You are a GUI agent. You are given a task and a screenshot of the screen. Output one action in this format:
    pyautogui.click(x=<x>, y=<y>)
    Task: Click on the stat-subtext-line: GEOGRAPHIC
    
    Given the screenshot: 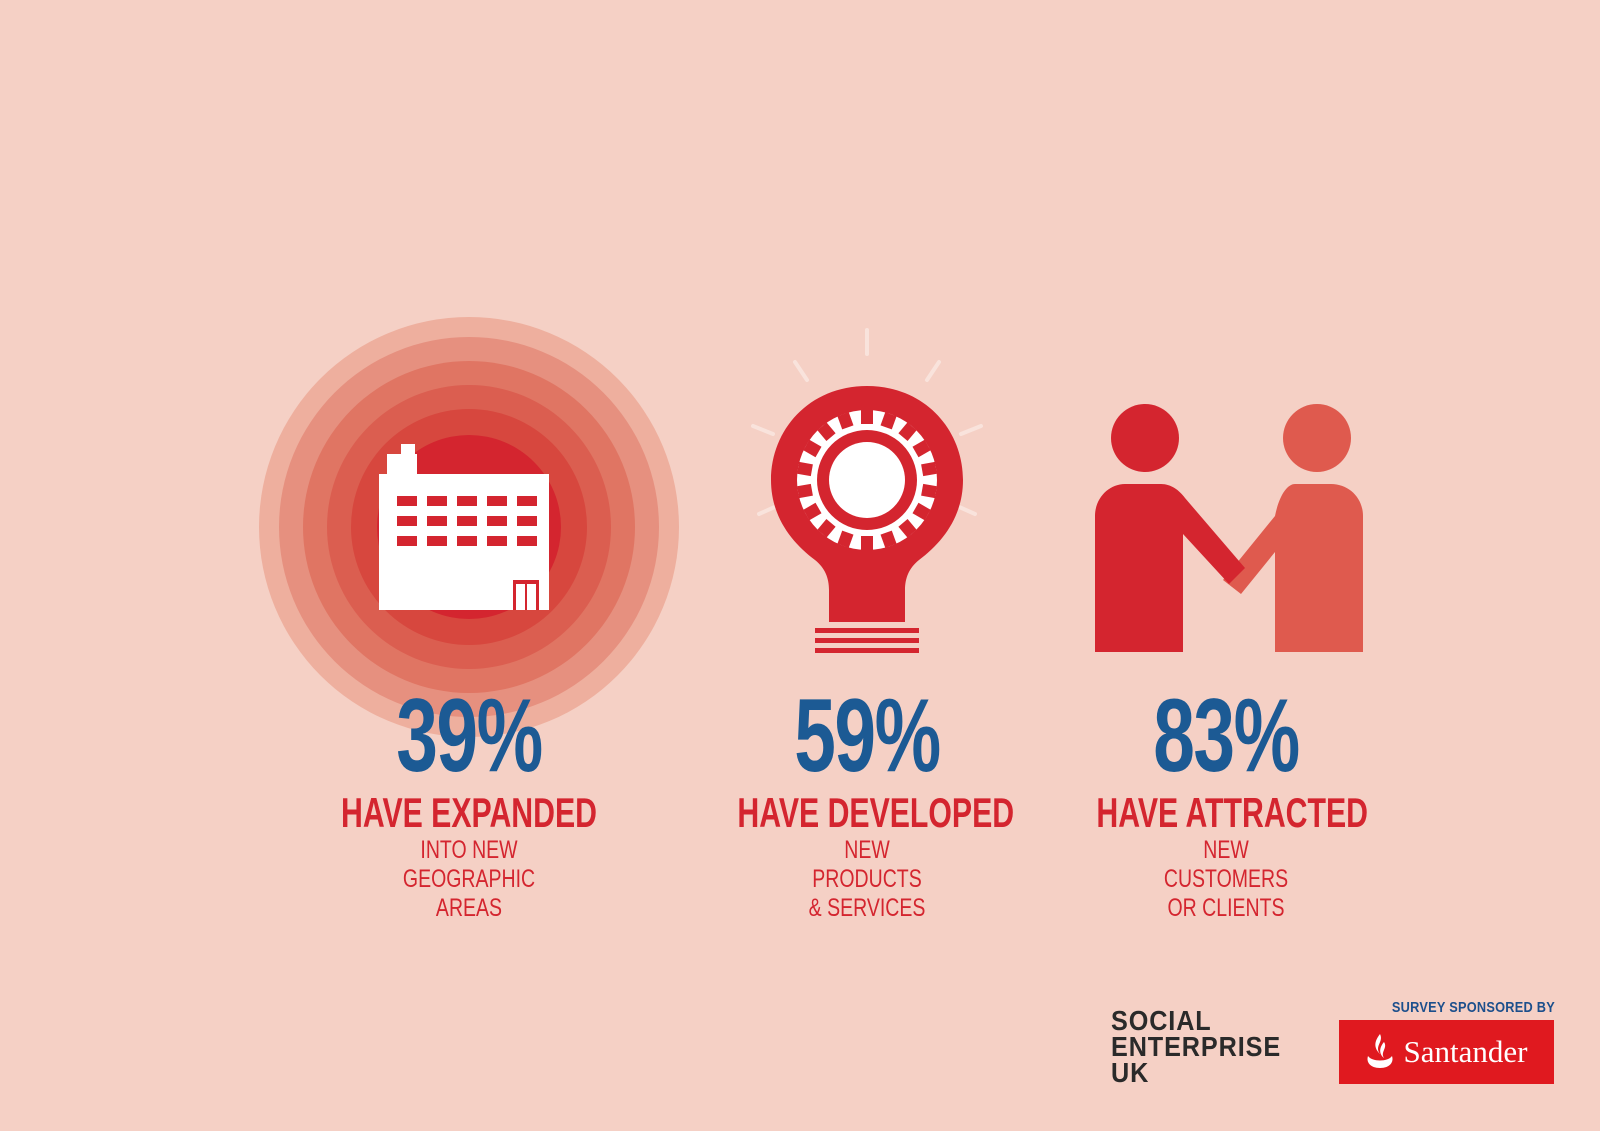 What is the action you would take?
    pyautogui.click(x=469, y=879)
    